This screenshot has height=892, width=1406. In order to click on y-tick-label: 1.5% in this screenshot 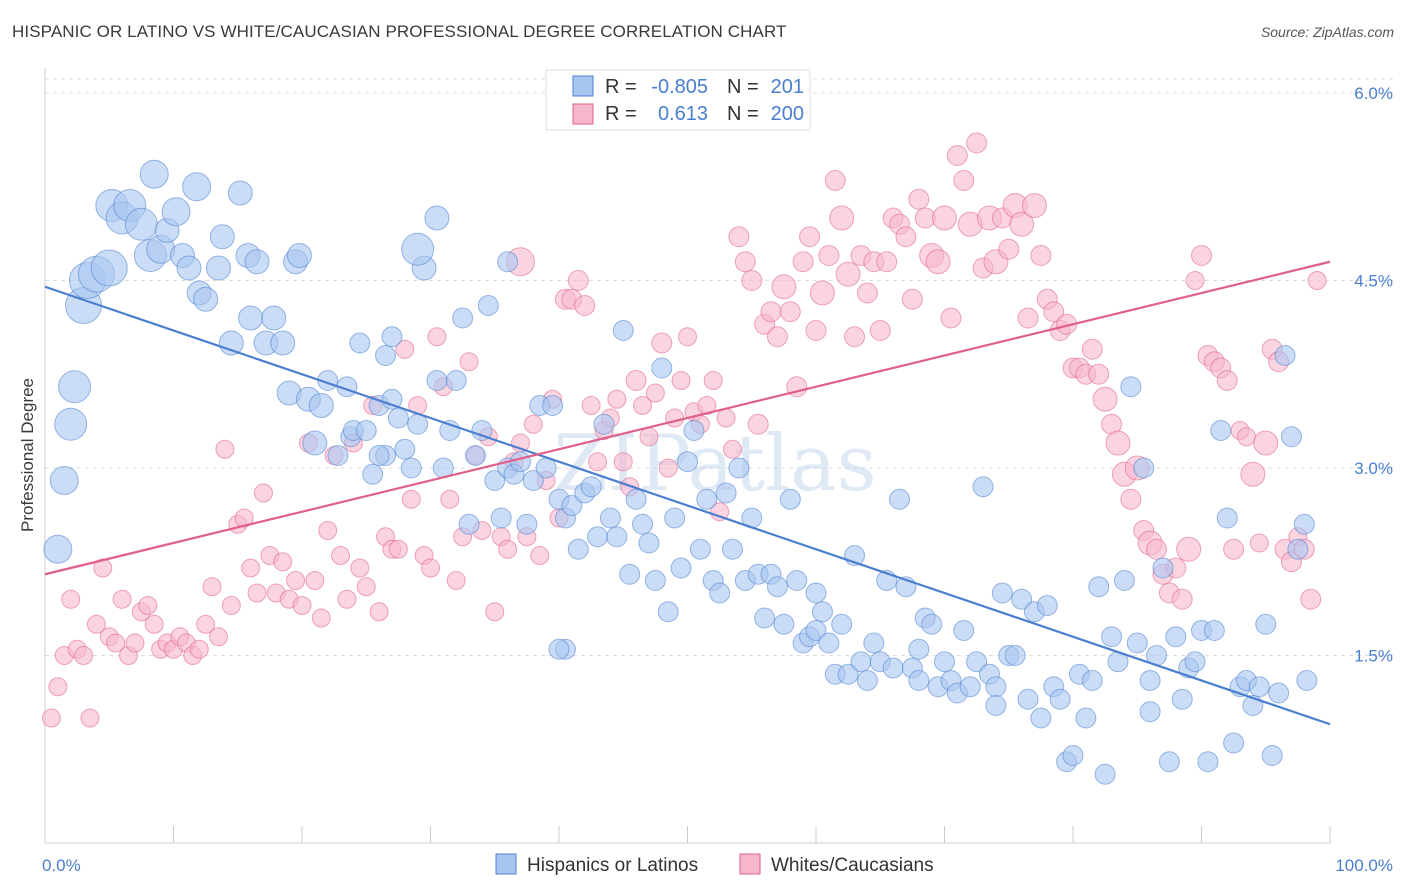, I will do `click(1373, 656)`.